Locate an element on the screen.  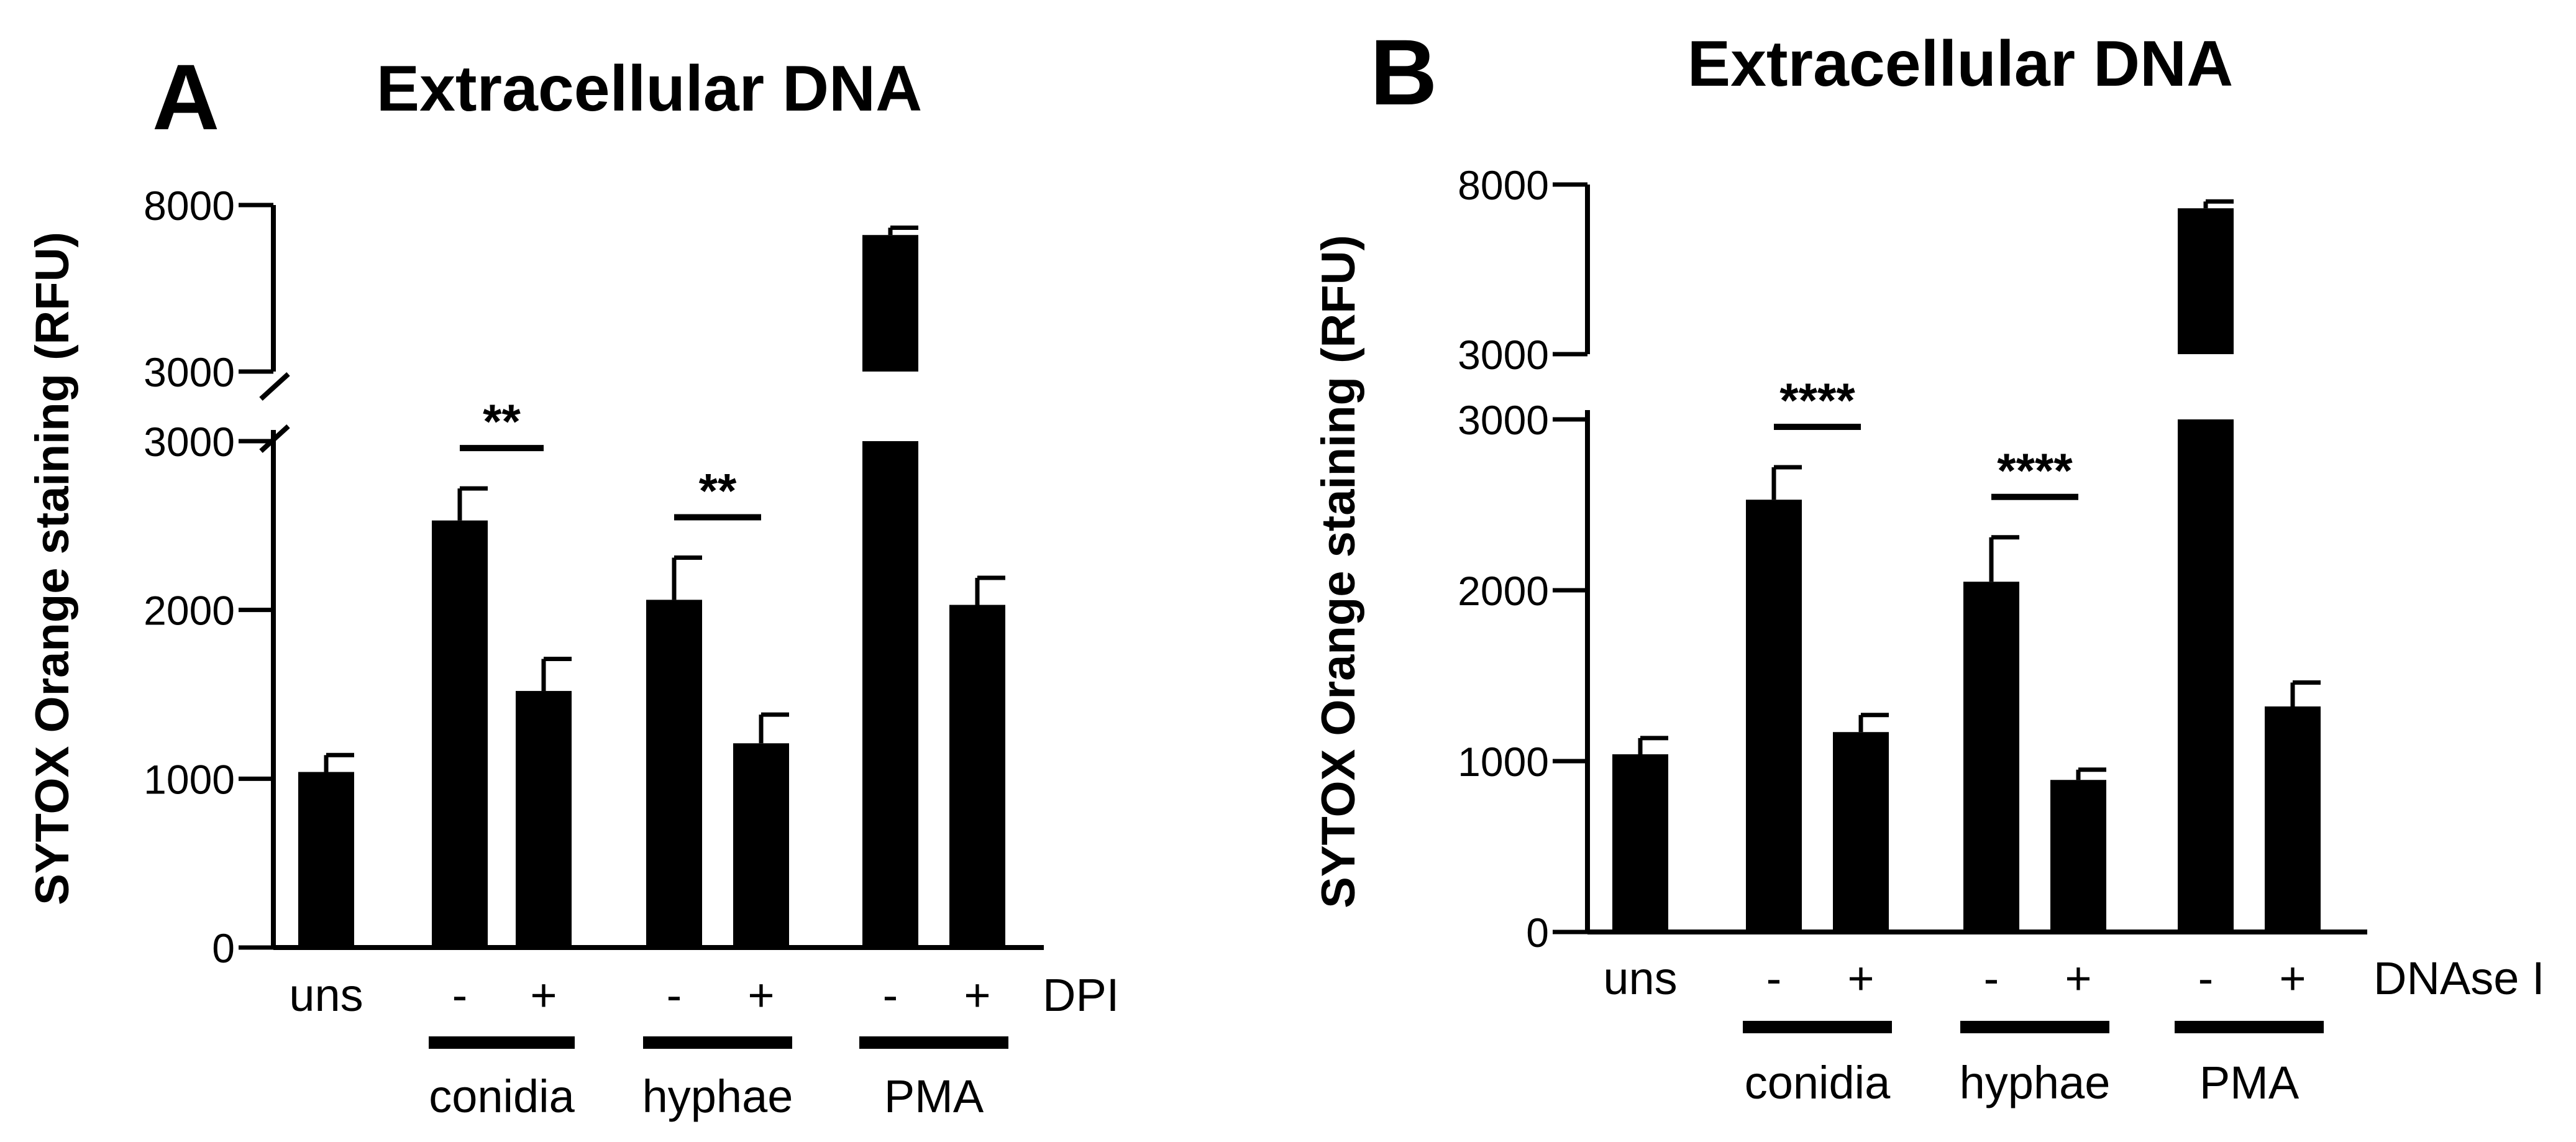
treatment-label: DNAse I is located at coordinates (2459, 978).